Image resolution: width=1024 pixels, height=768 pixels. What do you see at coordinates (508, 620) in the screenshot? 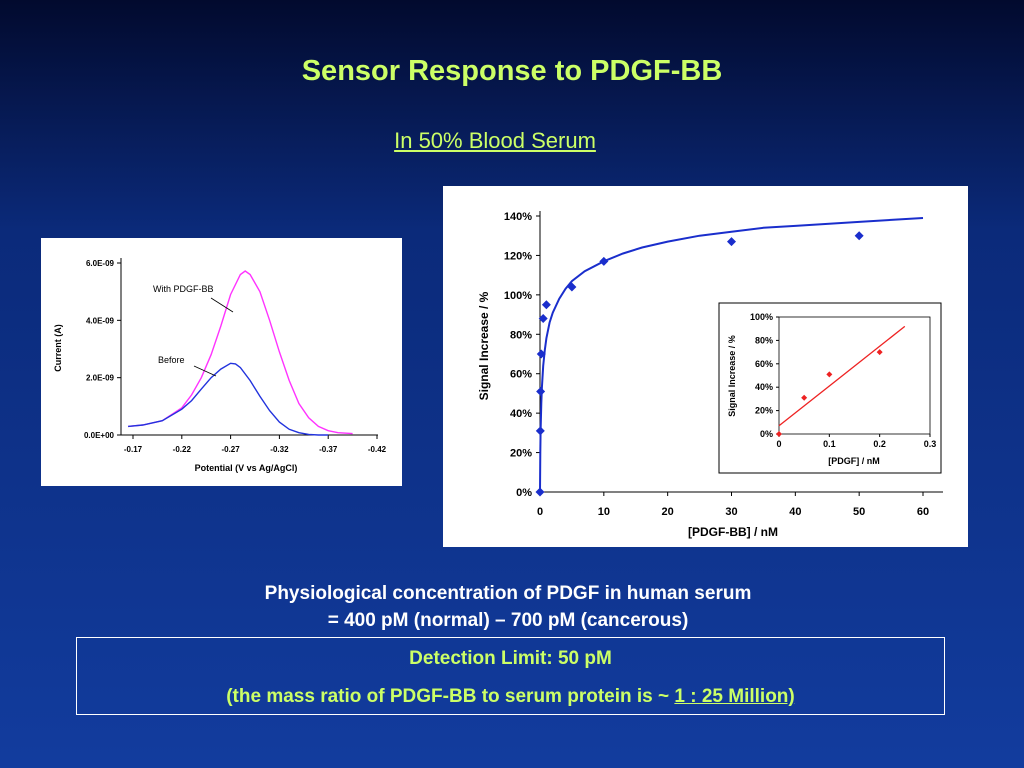
I see `physio-line-2: = 400 pM (normal) – 700 pM (cancerous)` at bounding box center [508, 620].